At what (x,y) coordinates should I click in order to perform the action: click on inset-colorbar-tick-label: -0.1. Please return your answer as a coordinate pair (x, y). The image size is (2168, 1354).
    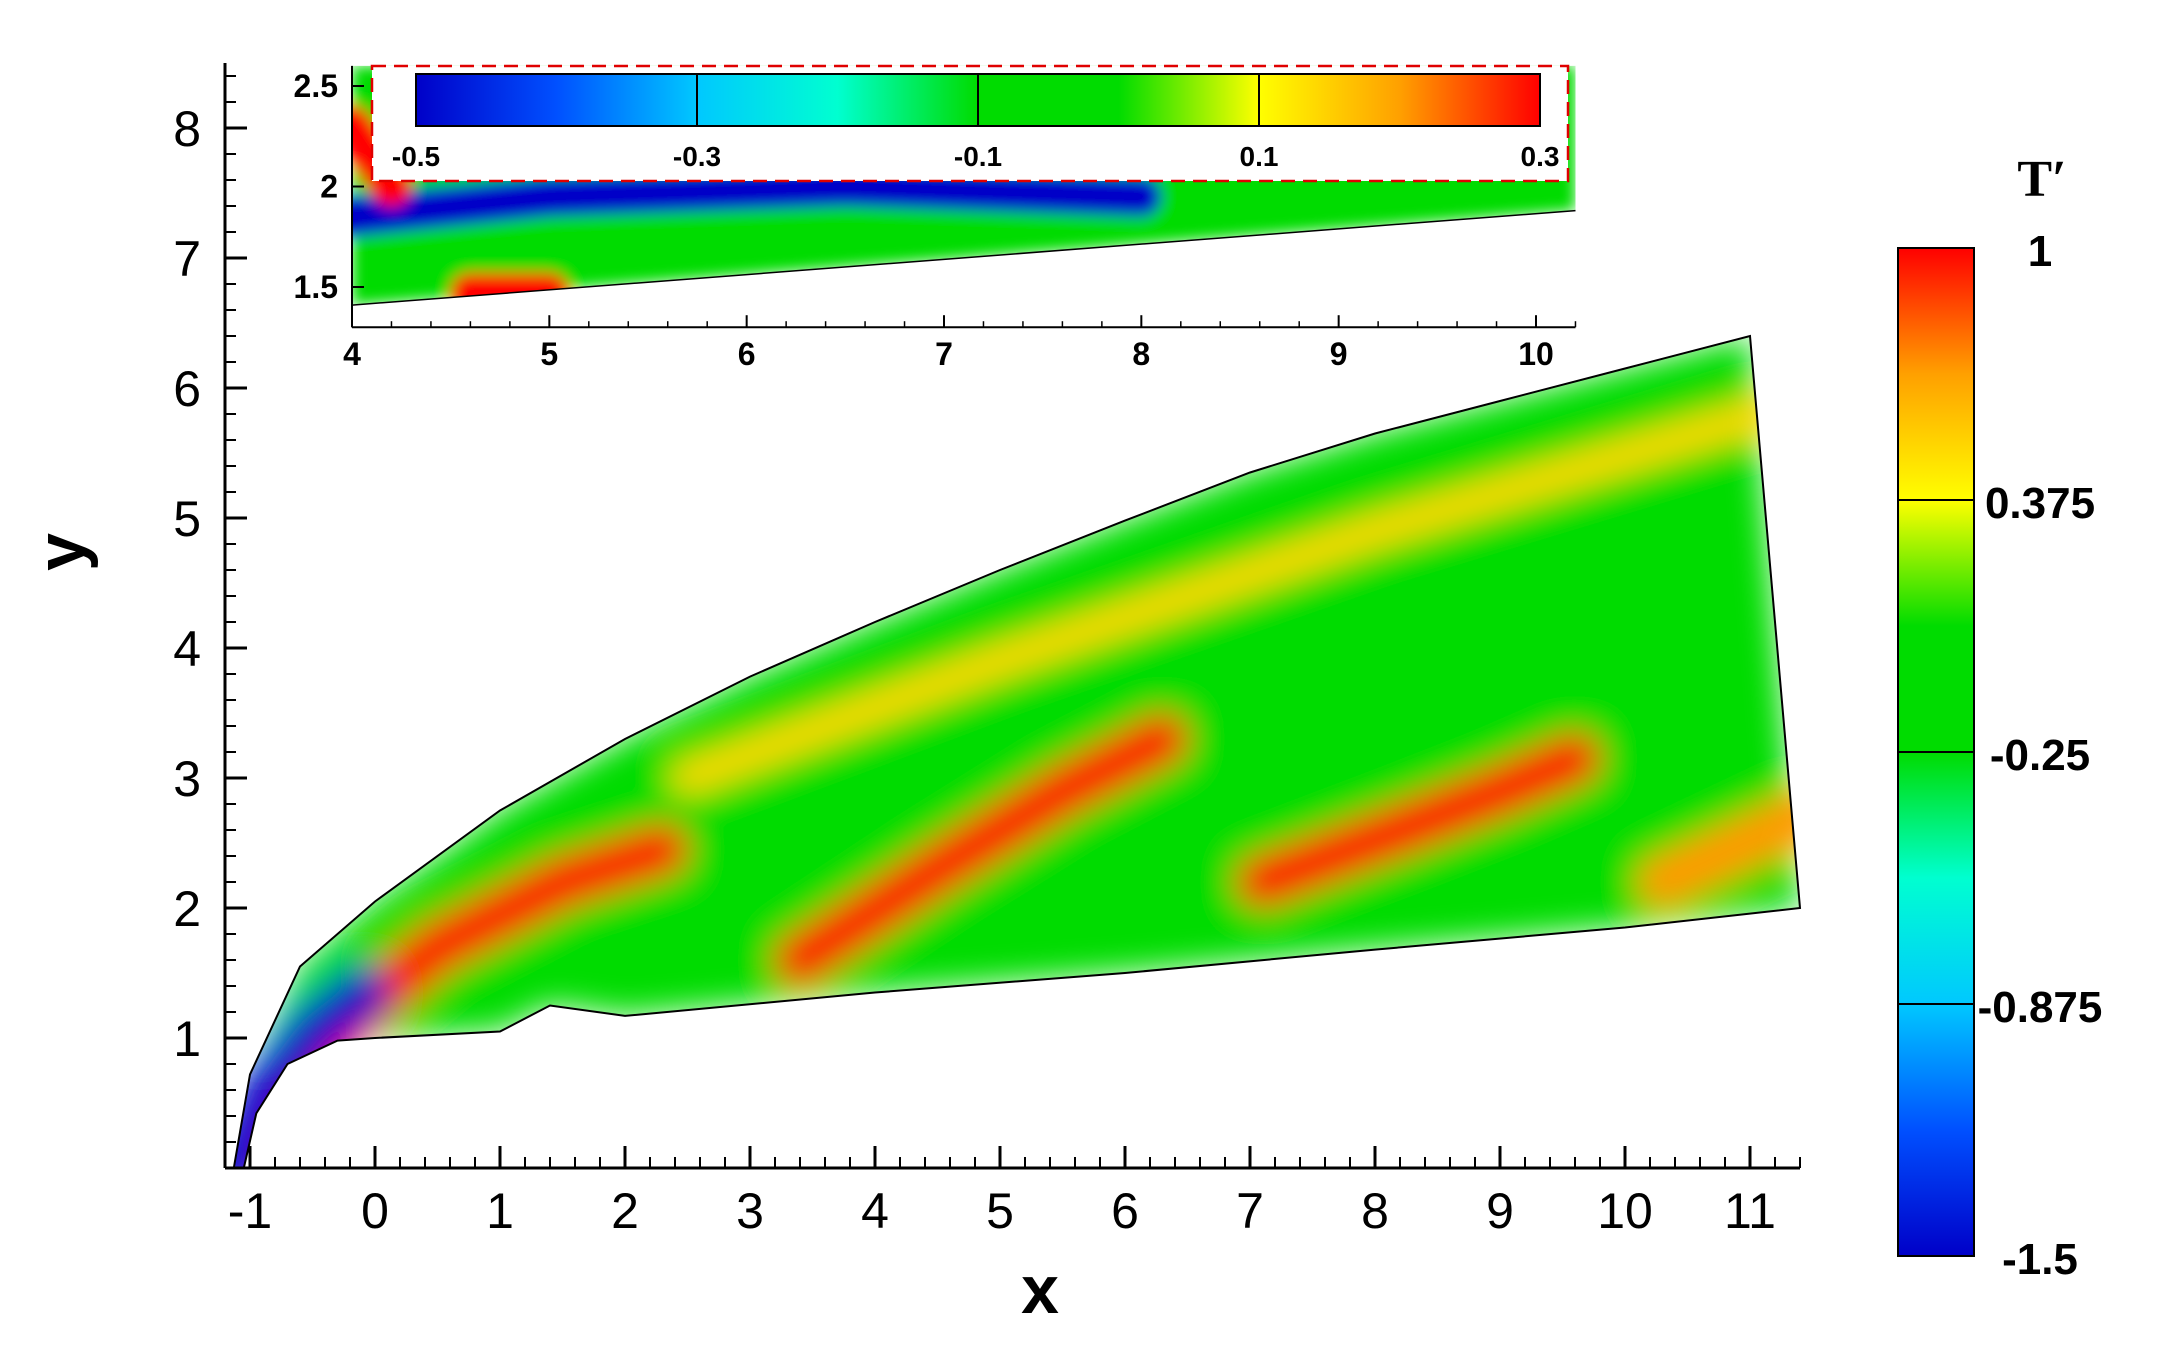
    Looking at the image, I should click on (978, 156).